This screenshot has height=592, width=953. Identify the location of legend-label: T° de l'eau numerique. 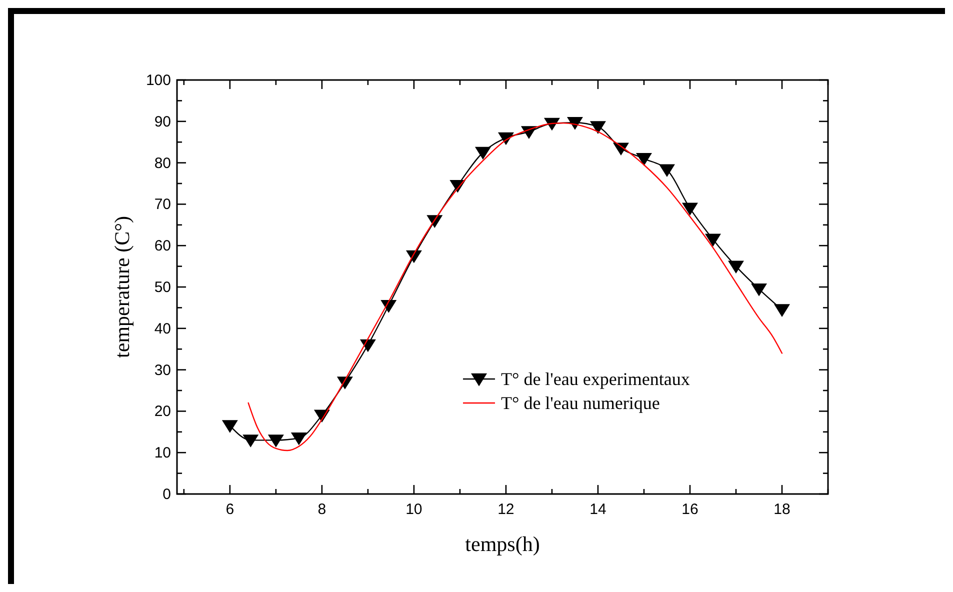
(580, 403).